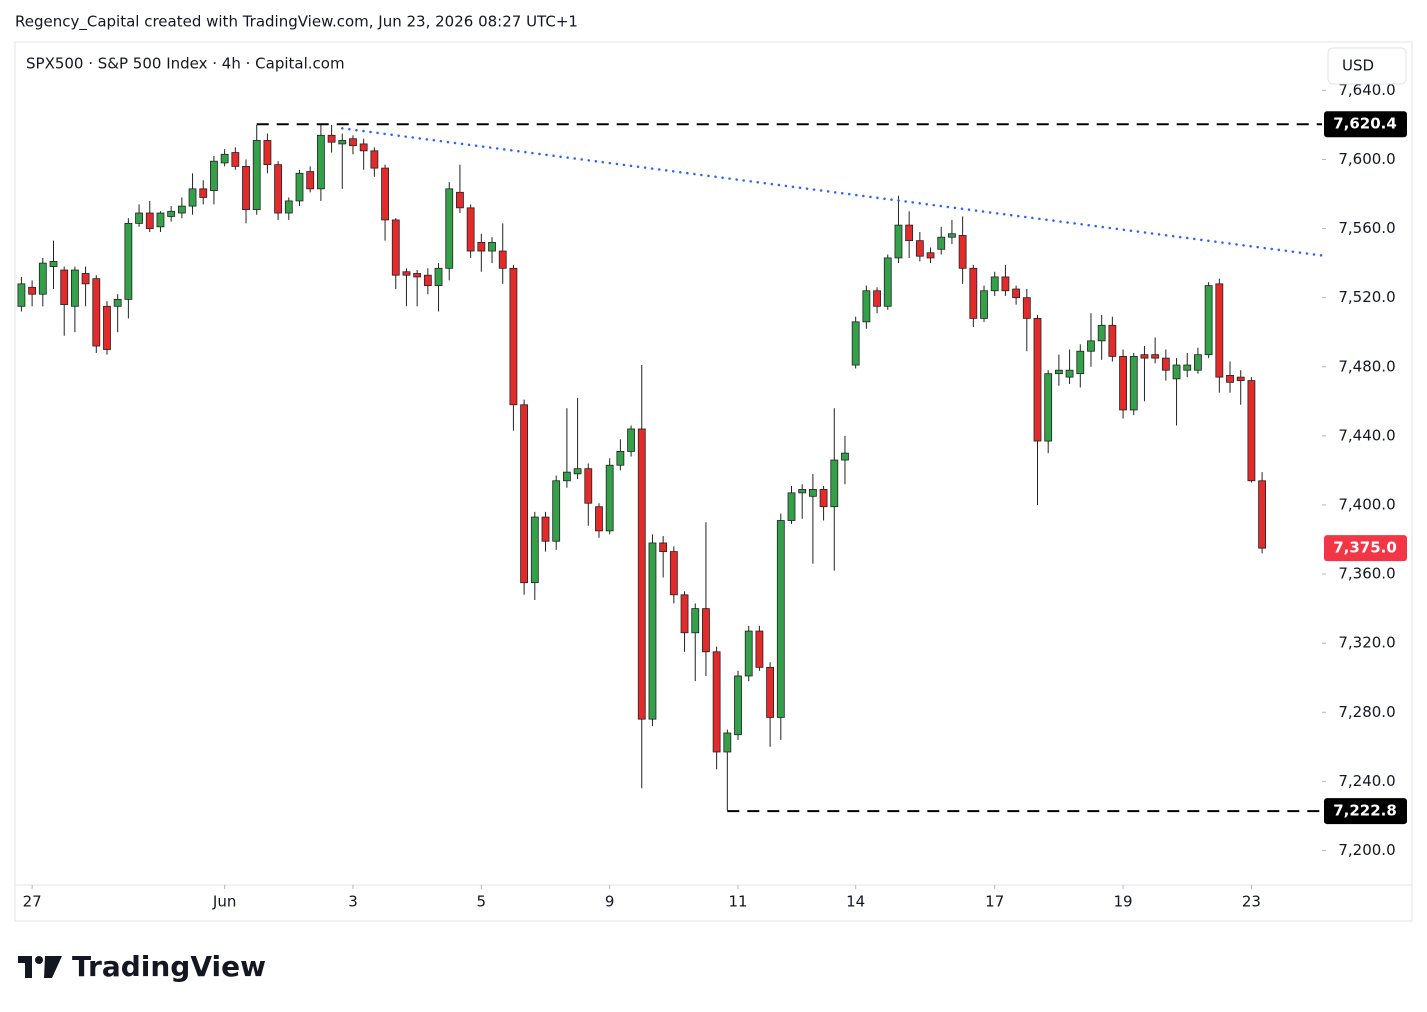 The image size is (1427, 1012). I want to click on logo: TradingView, so click(142, 966).